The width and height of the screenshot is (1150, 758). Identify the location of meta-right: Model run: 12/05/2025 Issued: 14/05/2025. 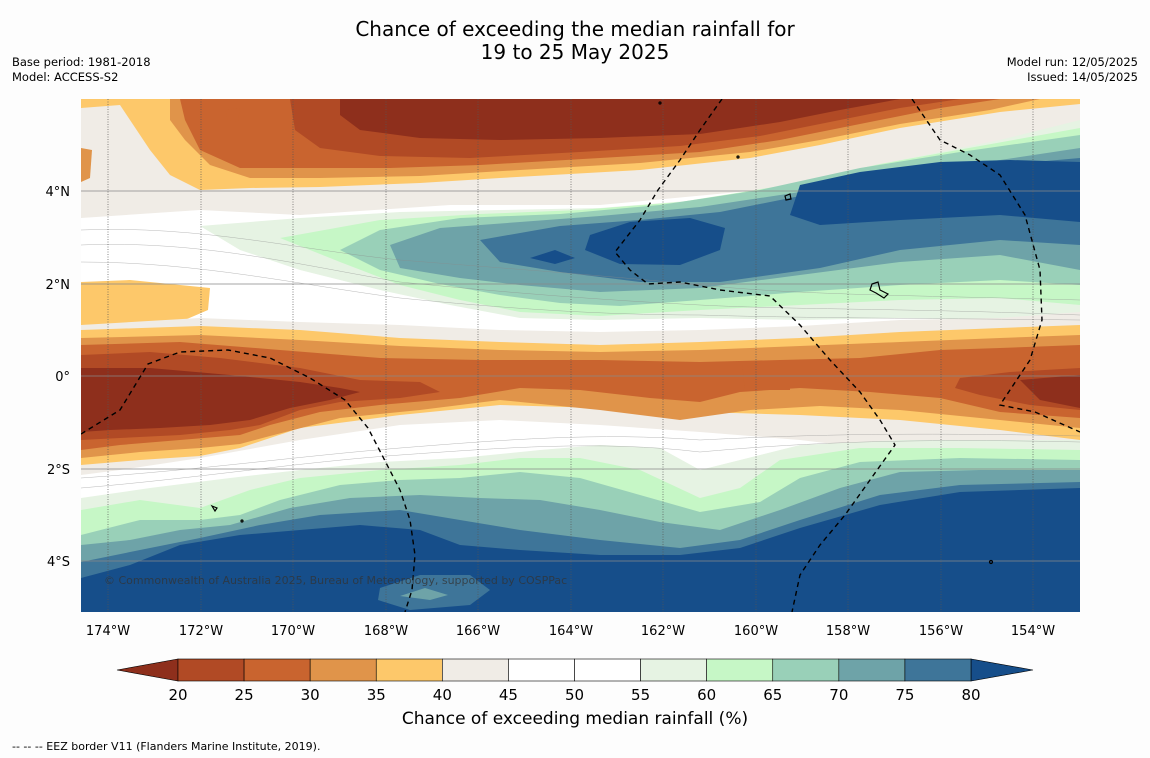
(1072, 70).